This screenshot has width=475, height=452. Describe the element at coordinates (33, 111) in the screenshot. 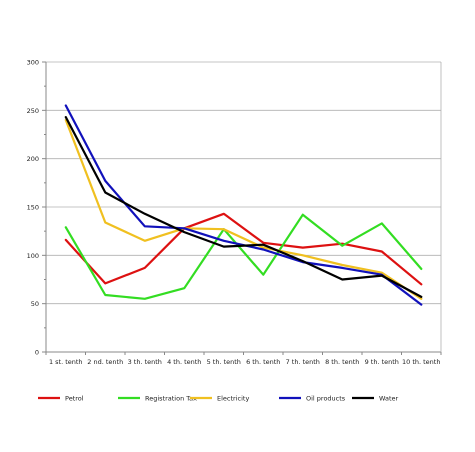

I see `y-tick-label: 250` at that location.